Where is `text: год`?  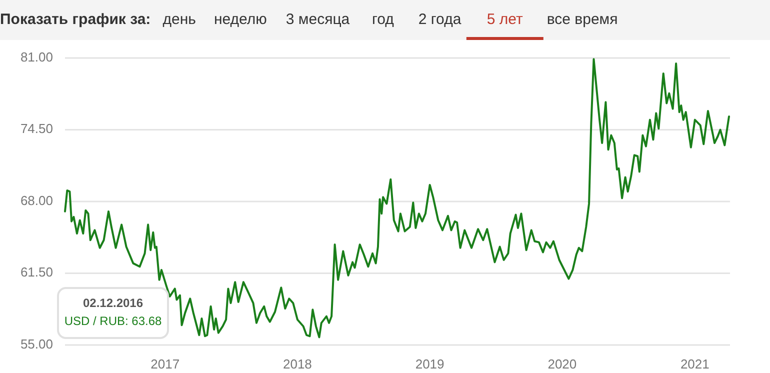
text: год is located at coordinates (383, 19).